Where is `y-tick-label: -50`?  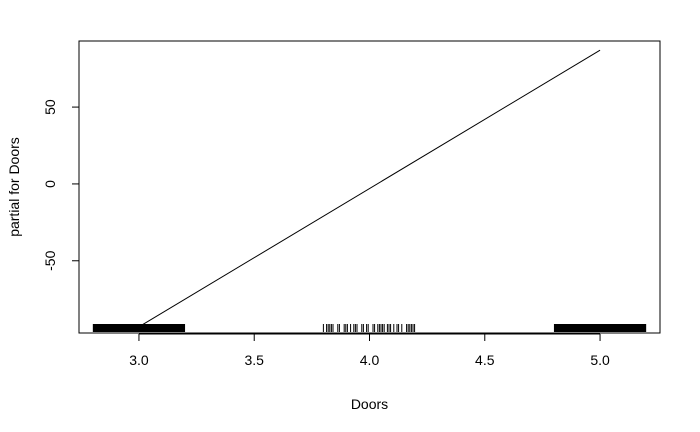
y-tick-label: -50 is located at coordinates (50, 260).